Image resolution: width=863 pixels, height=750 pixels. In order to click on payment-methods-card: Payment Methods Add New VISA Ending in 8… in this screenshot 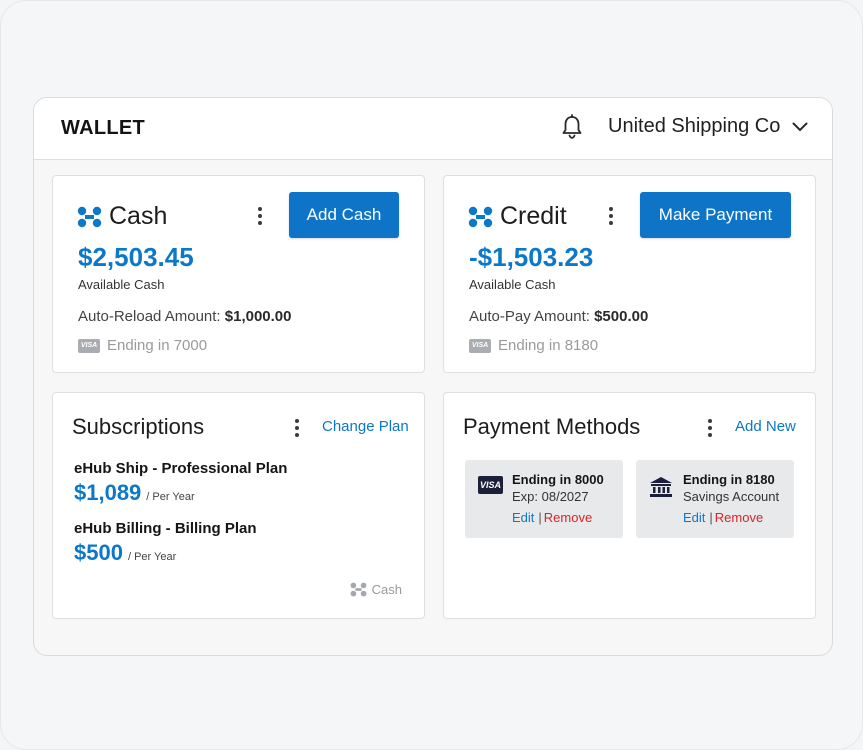, I will do `click(629, 505)`.